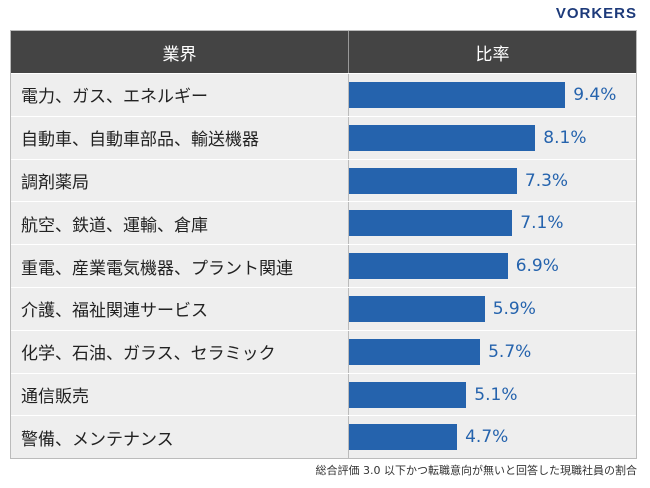 Image resolution: width=650 pixels, height=488 pixels. Describe the element at coordinates (180, 223) in the screenshot. I see `industry-label: 航空、鉄道、運輸、倉庫` at that location.